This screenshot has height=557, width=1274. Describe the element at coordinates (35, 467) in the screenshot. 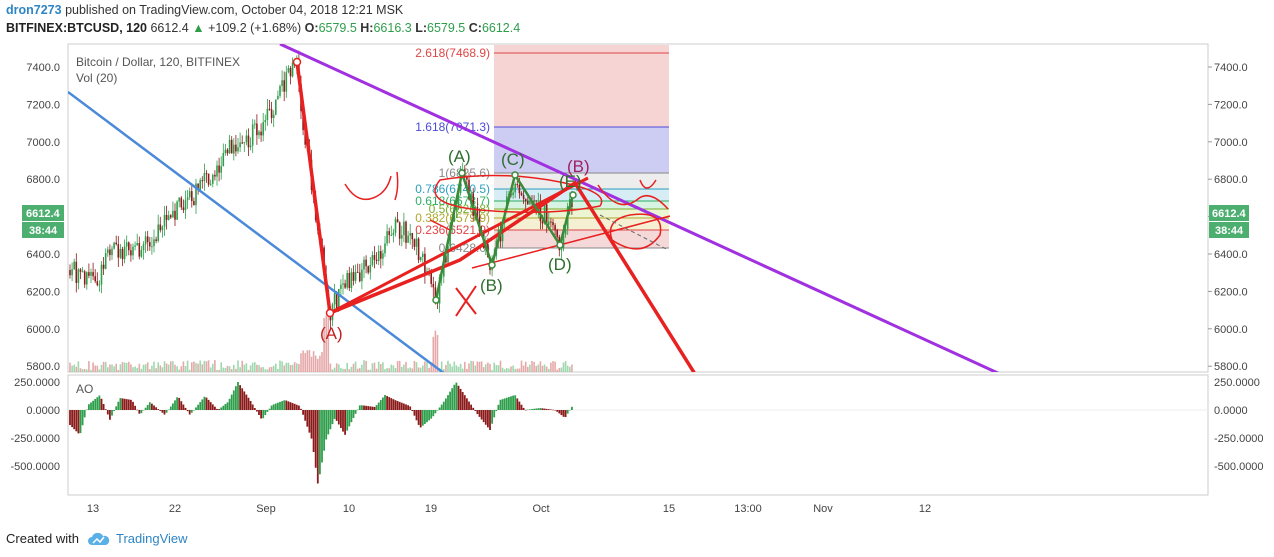

I see `ao-tick-left: -500.0000` at that location.